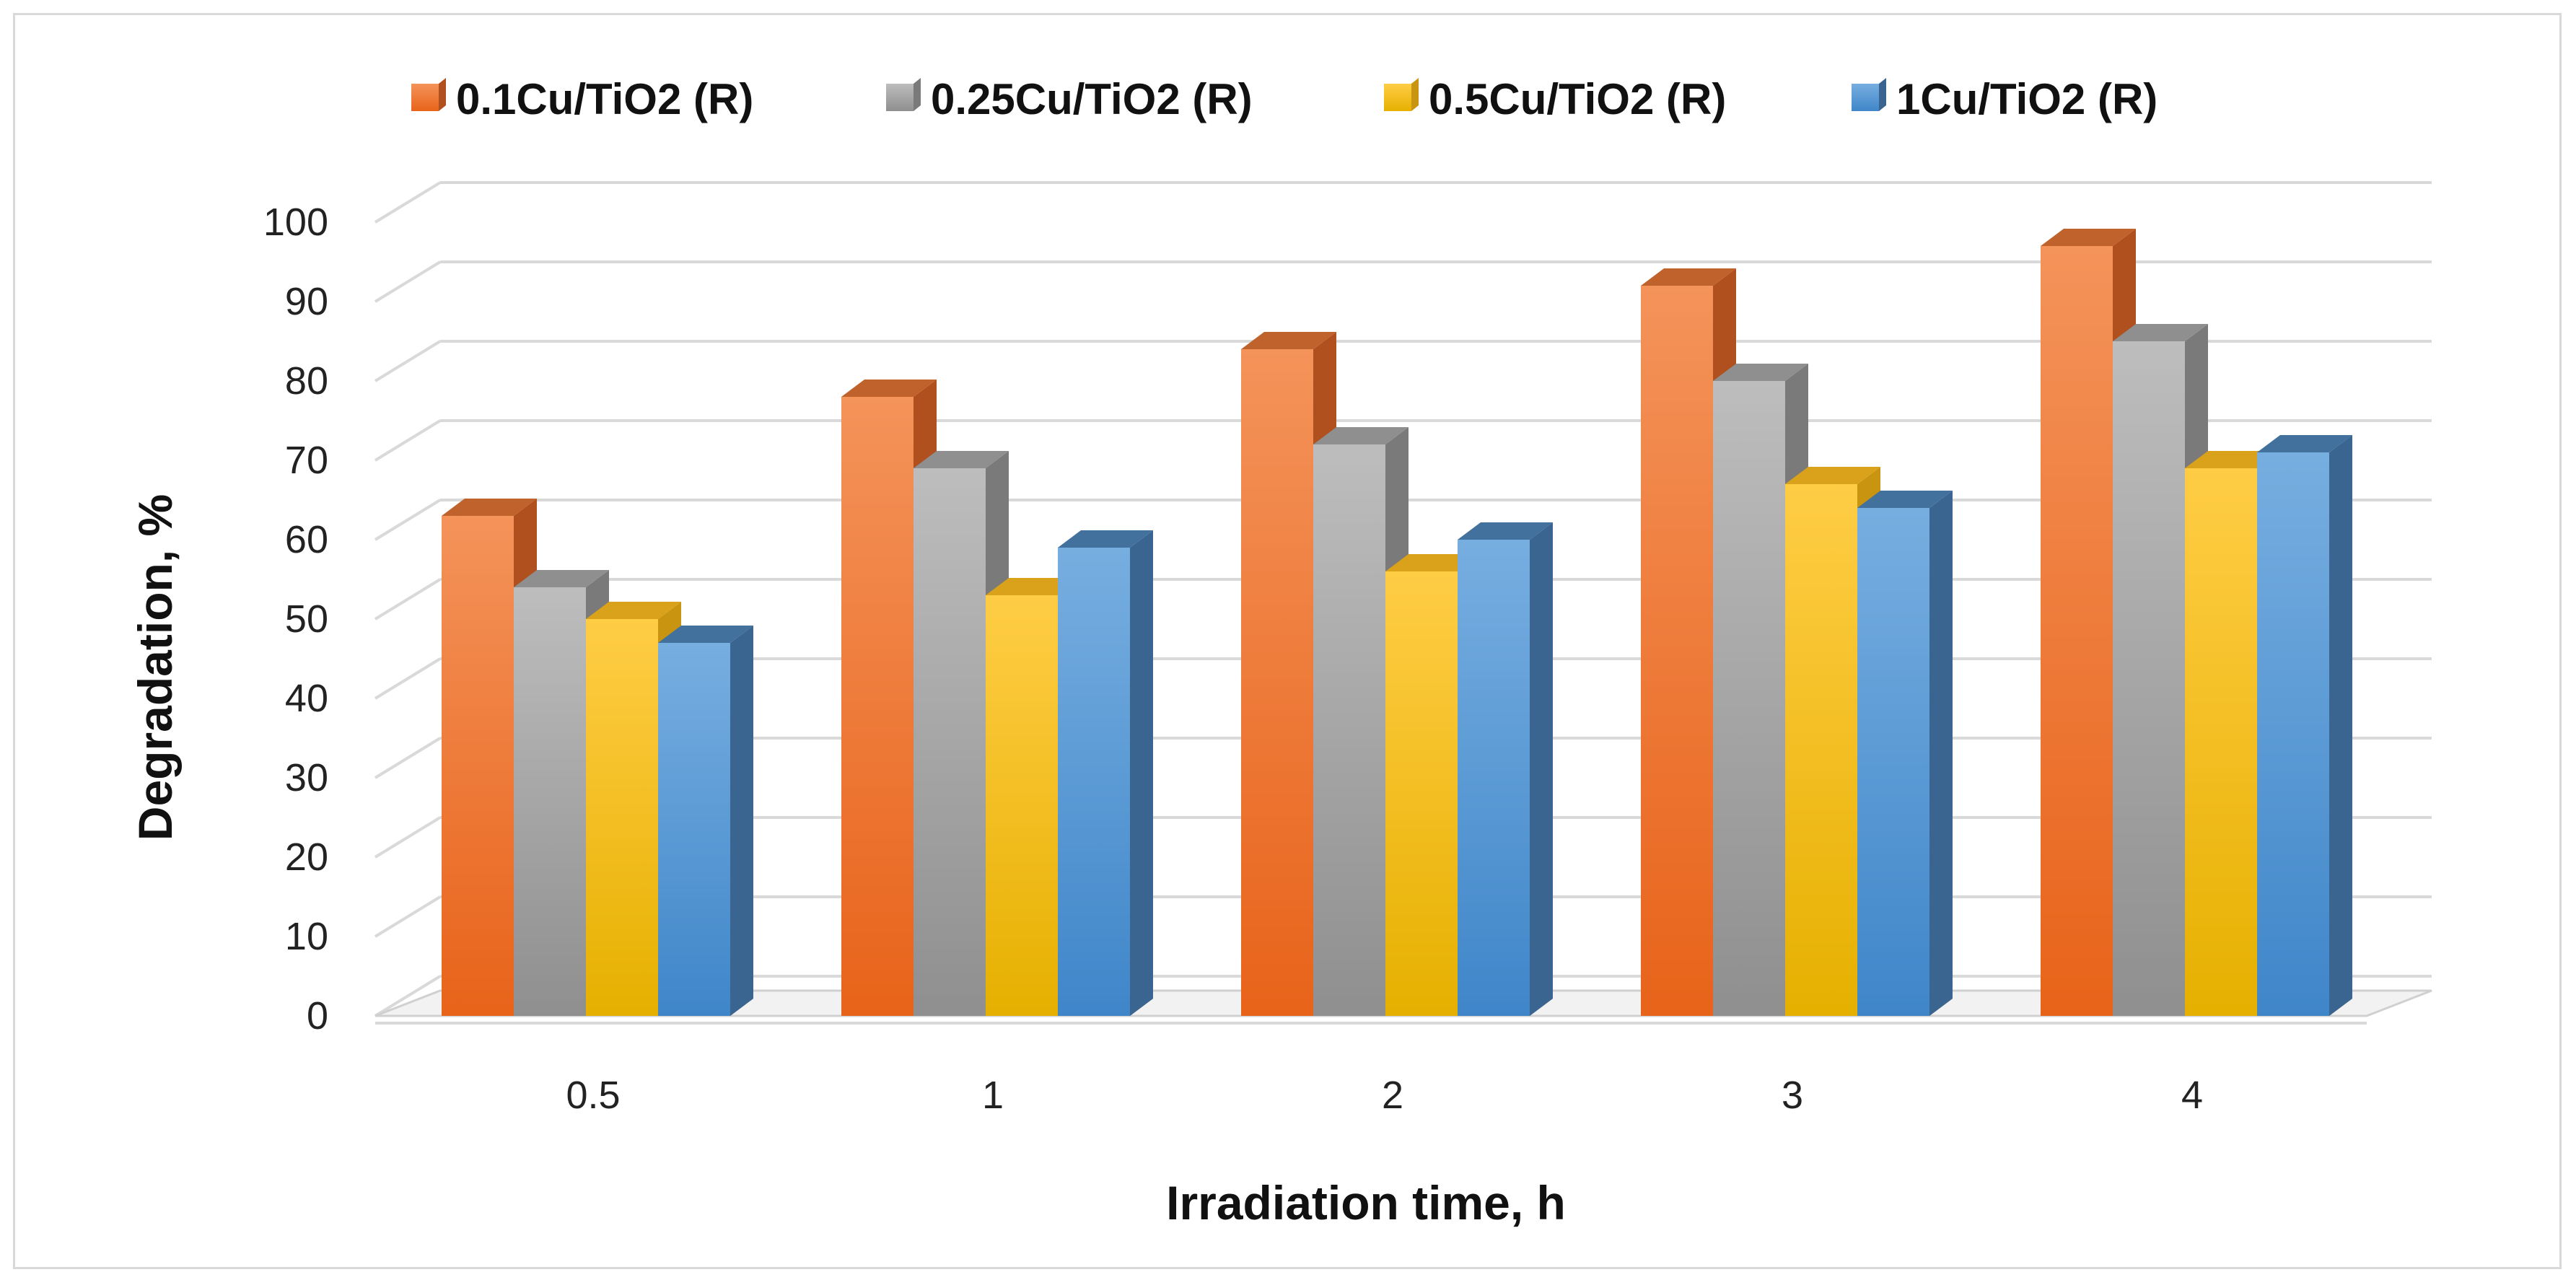 This screenshot has width=2576, height=1285. Describe the element at coordinates (306, 460) in the screenshot. I see `y-tick-label: 70` at that location.